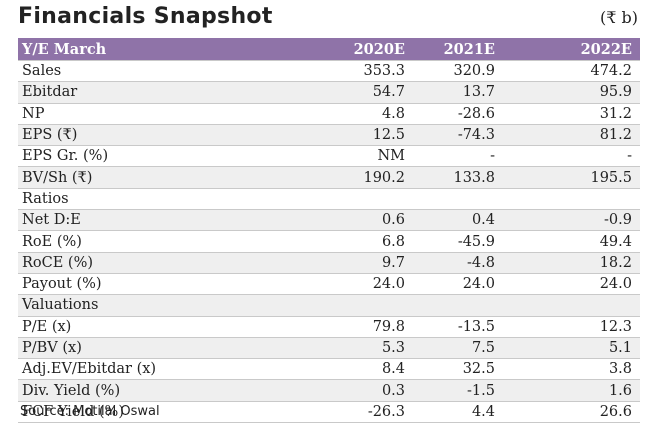 The width and height of the screenshot is (660, 440). I want to click on cell-value: -74.3, so click(458, 135).